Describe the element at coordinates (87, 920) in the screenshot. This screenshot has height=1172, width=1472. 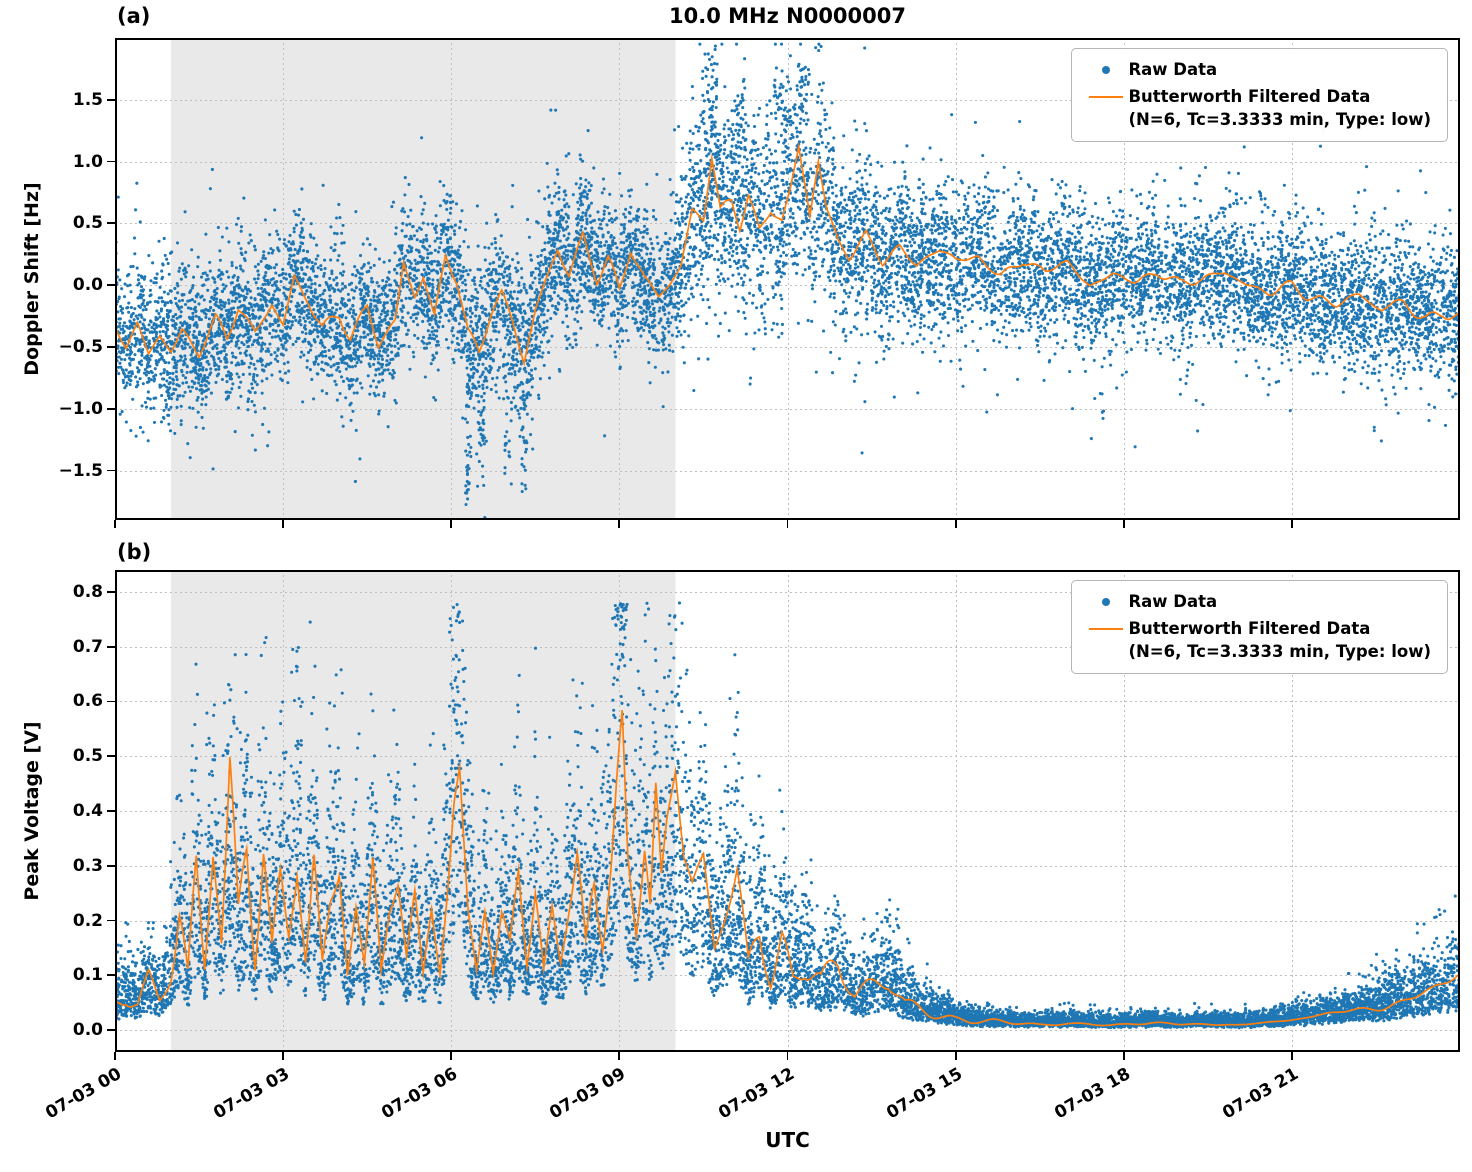
I see `y-tick-label: 0.2` at that location.